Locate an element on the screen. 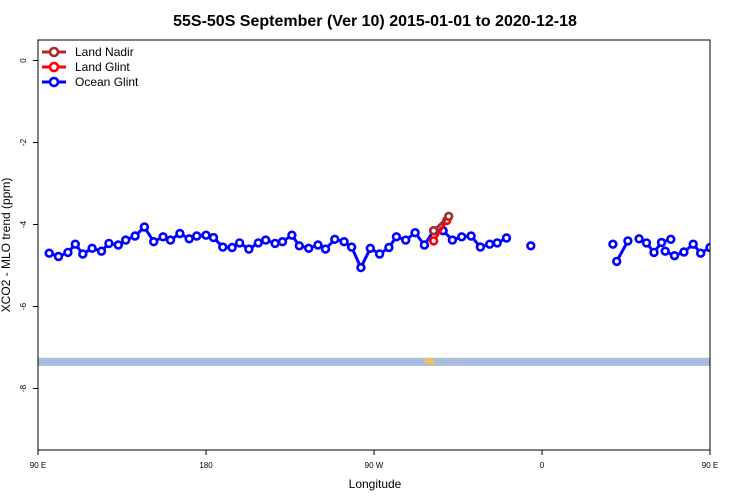 The image size is (750, 500). legend-item-land-nadir: Land Nadir is located at coordinates (88, 52).